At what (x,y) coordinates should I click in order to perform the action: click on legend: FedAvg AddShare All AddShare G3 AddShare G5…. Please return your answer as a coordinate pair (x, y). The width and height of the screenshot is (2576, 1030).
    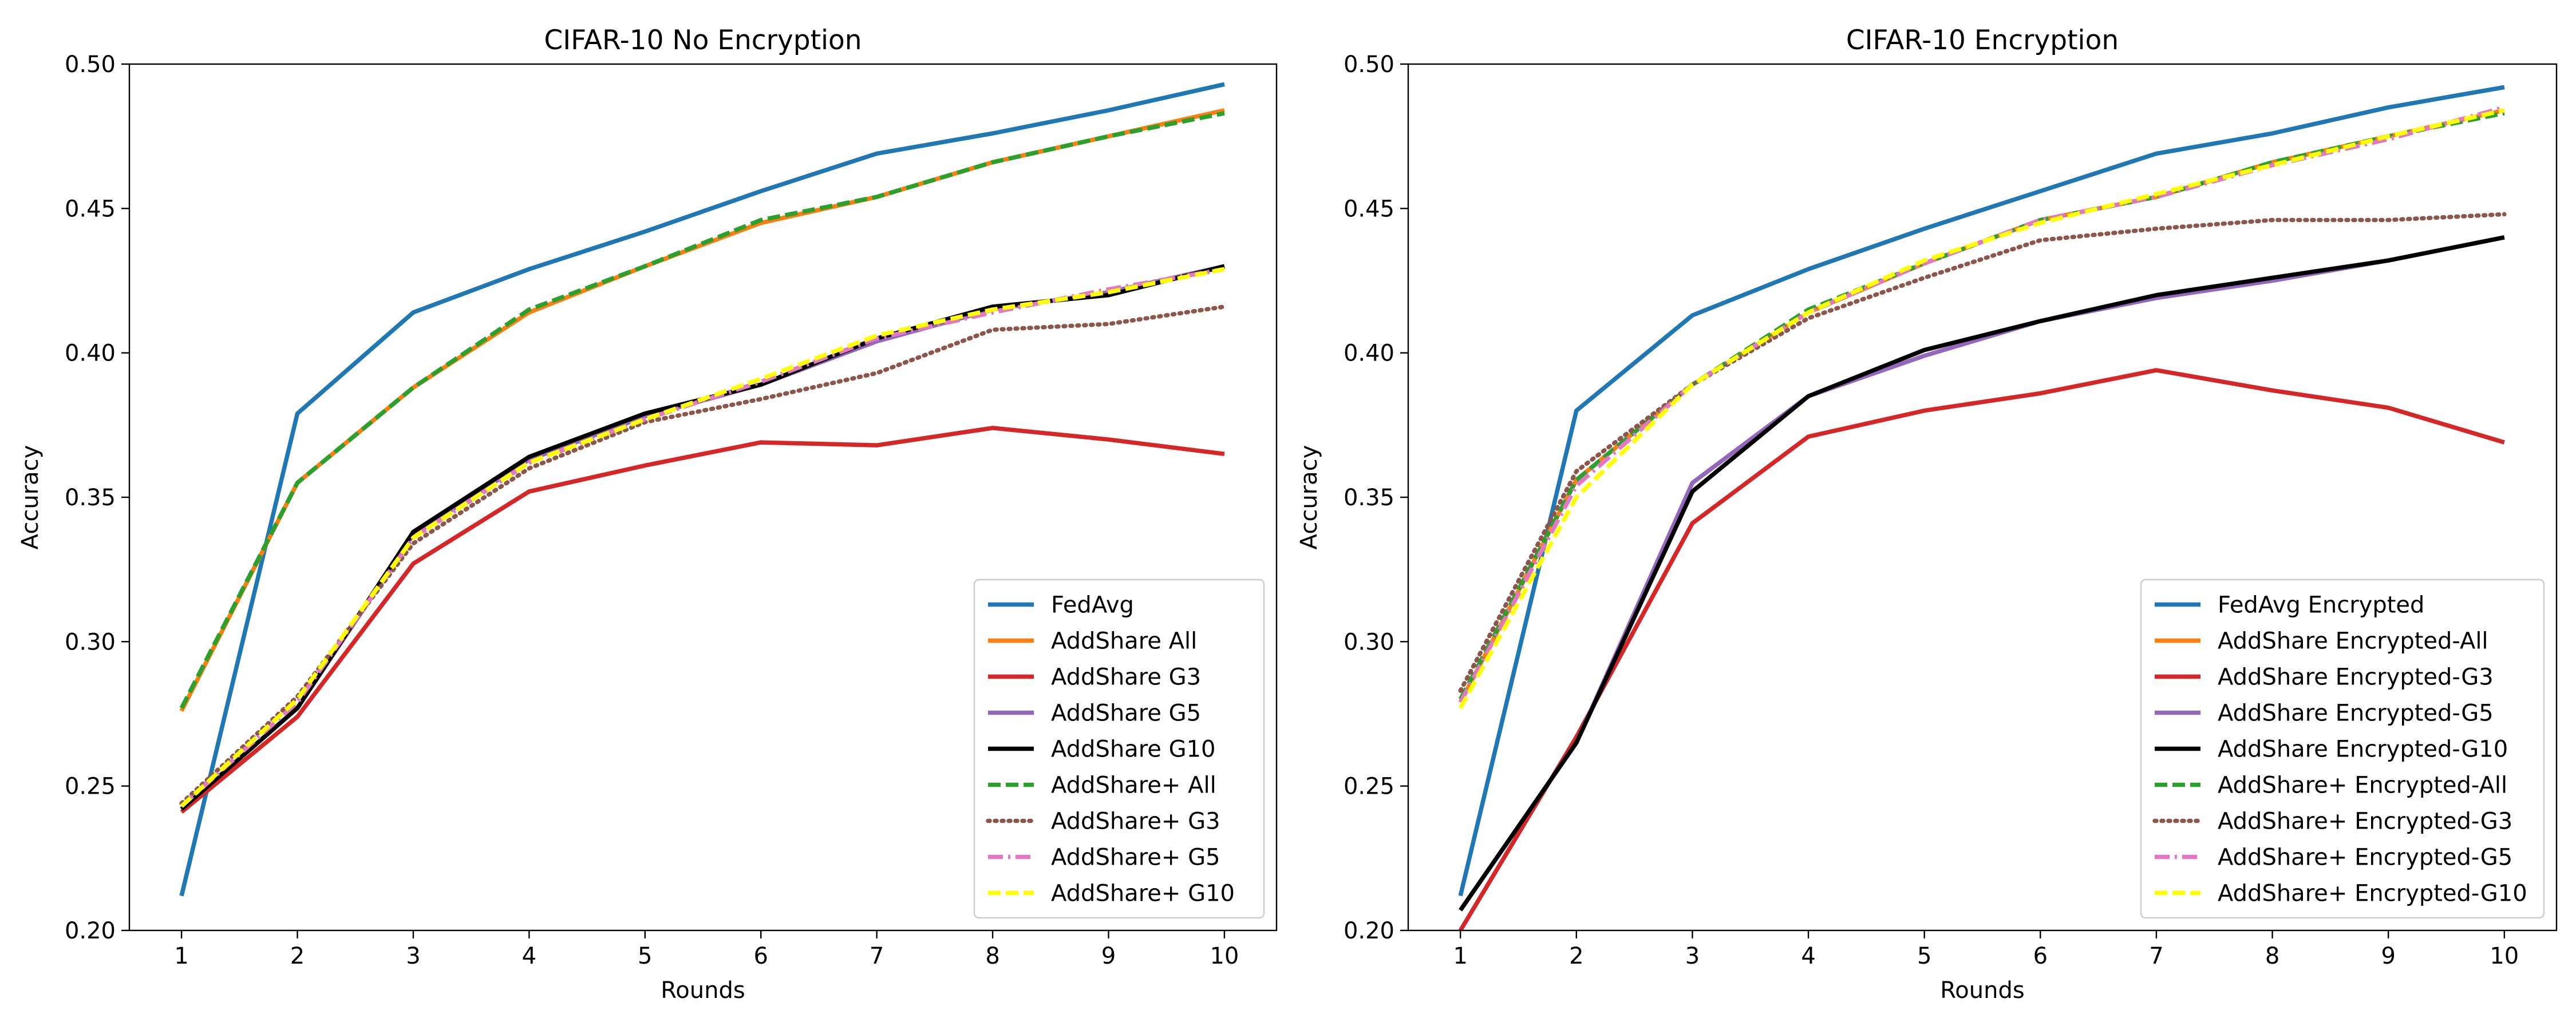
    Looking at the image, I should click on (1119, 749).